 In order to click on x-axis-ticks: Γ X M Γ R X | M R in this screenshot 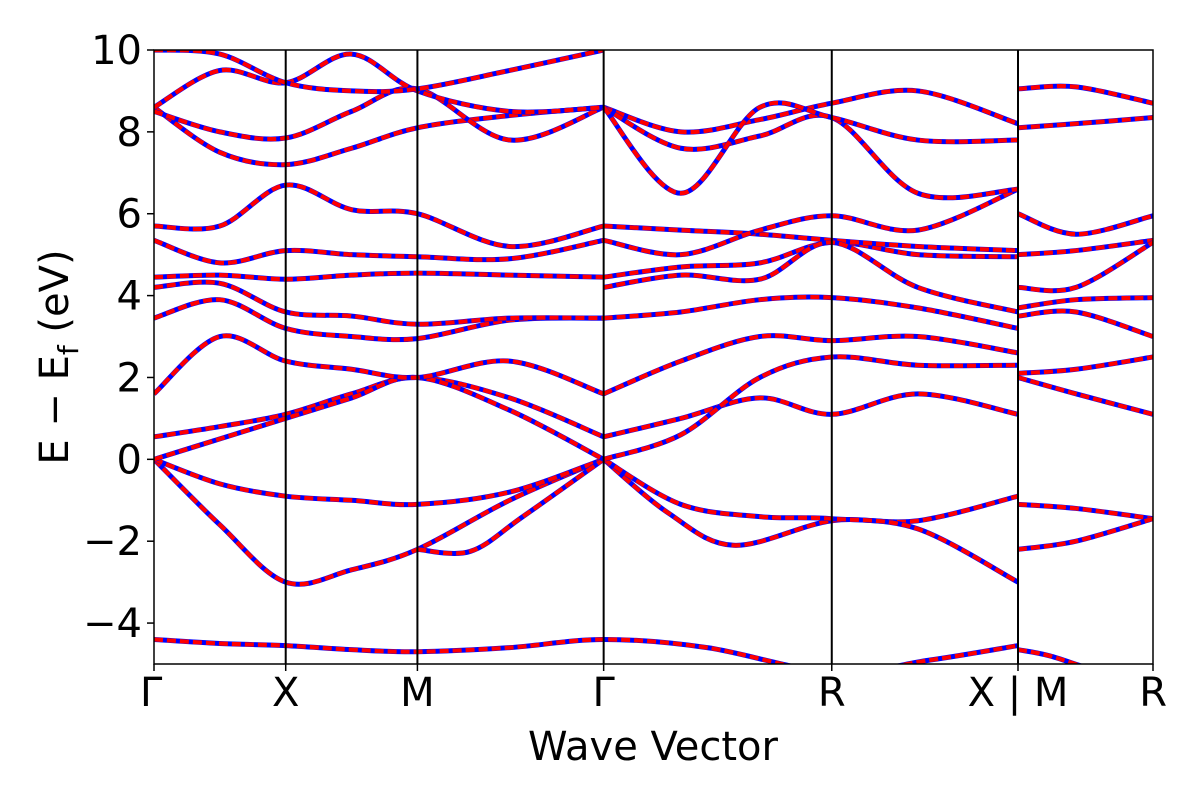, I will do `click(653, 690)`.